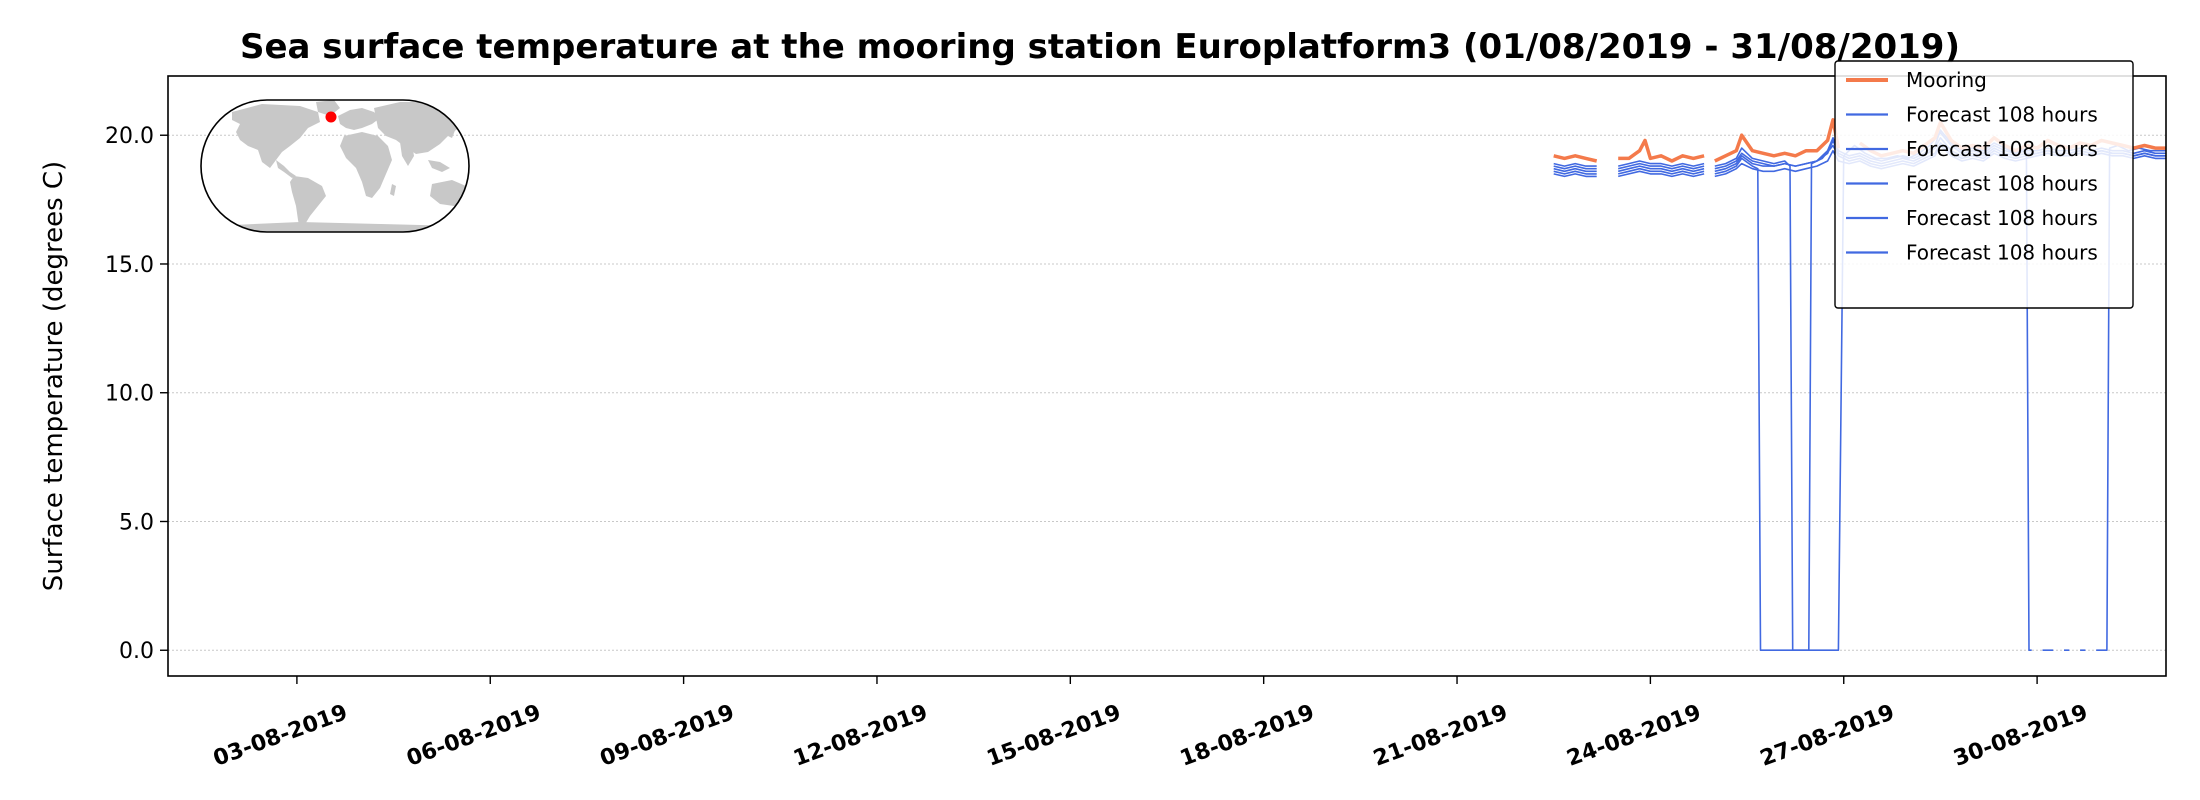  I want to click on x-tick-label: 12-08-2019, so click(860, 736).